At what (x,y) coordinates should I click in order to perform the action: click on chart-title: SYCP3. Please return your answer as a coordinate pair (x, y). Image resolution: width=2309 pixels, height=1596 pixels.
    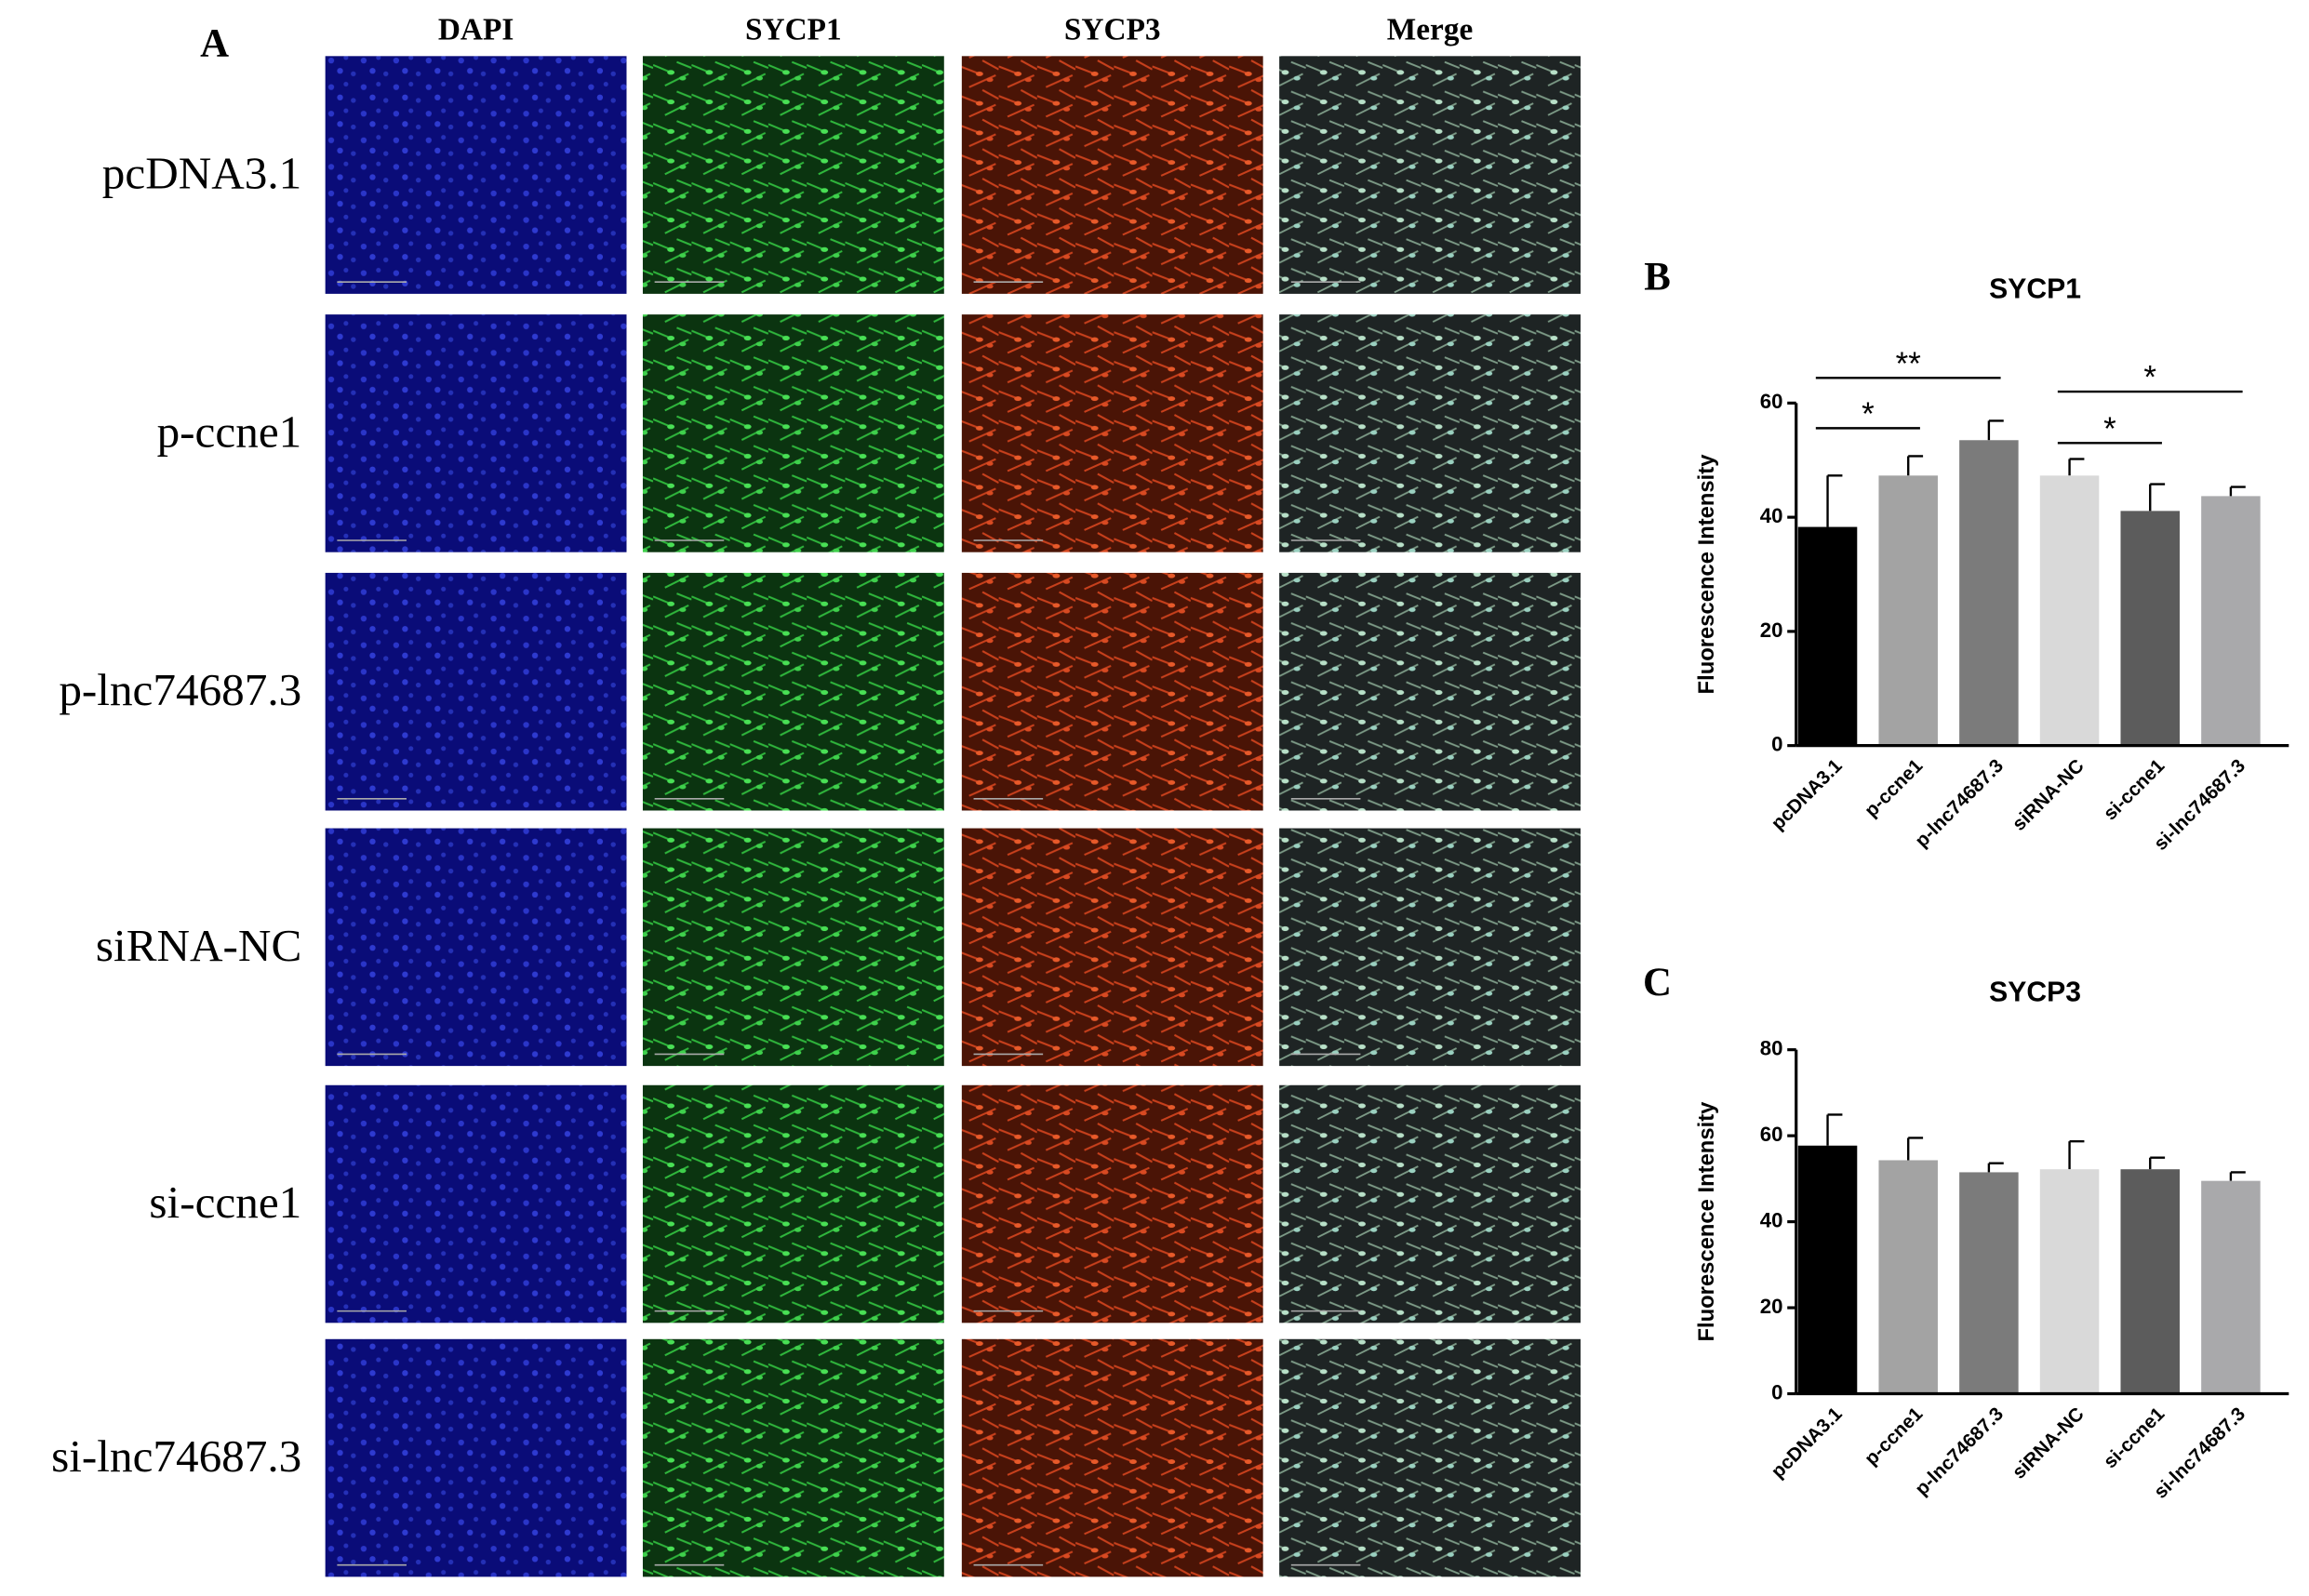
    Looking at the image, I should click on (2035, 992).